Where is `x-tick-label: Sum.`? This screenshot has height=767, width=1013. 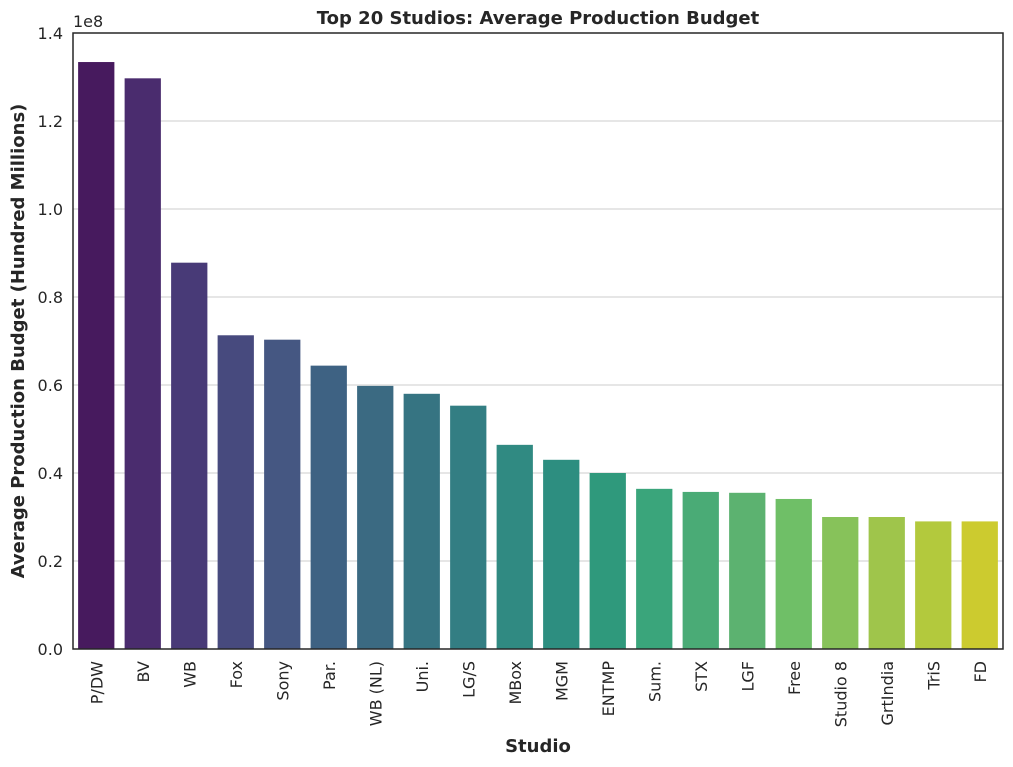
x-tick-label: Sum. is located at coordinates (654, 681).